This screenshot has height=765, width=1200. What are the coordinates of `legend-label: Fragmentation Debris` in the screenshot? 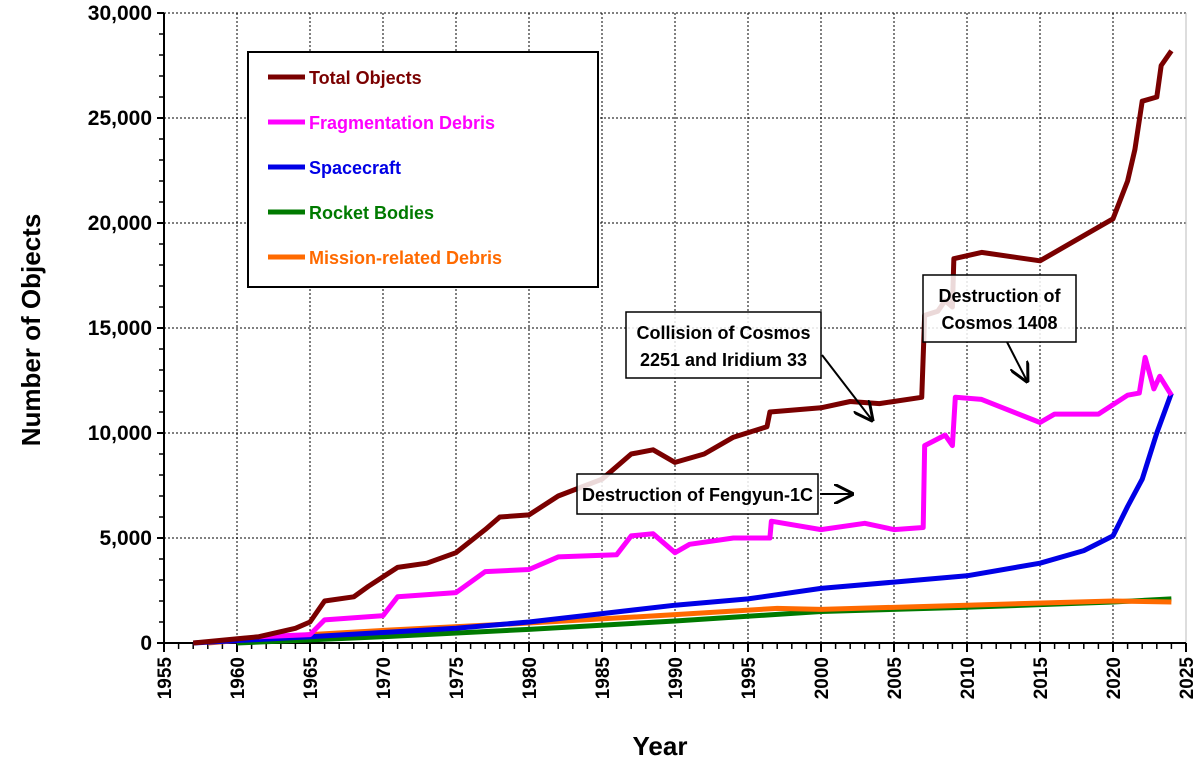 It's located at (402, 123).